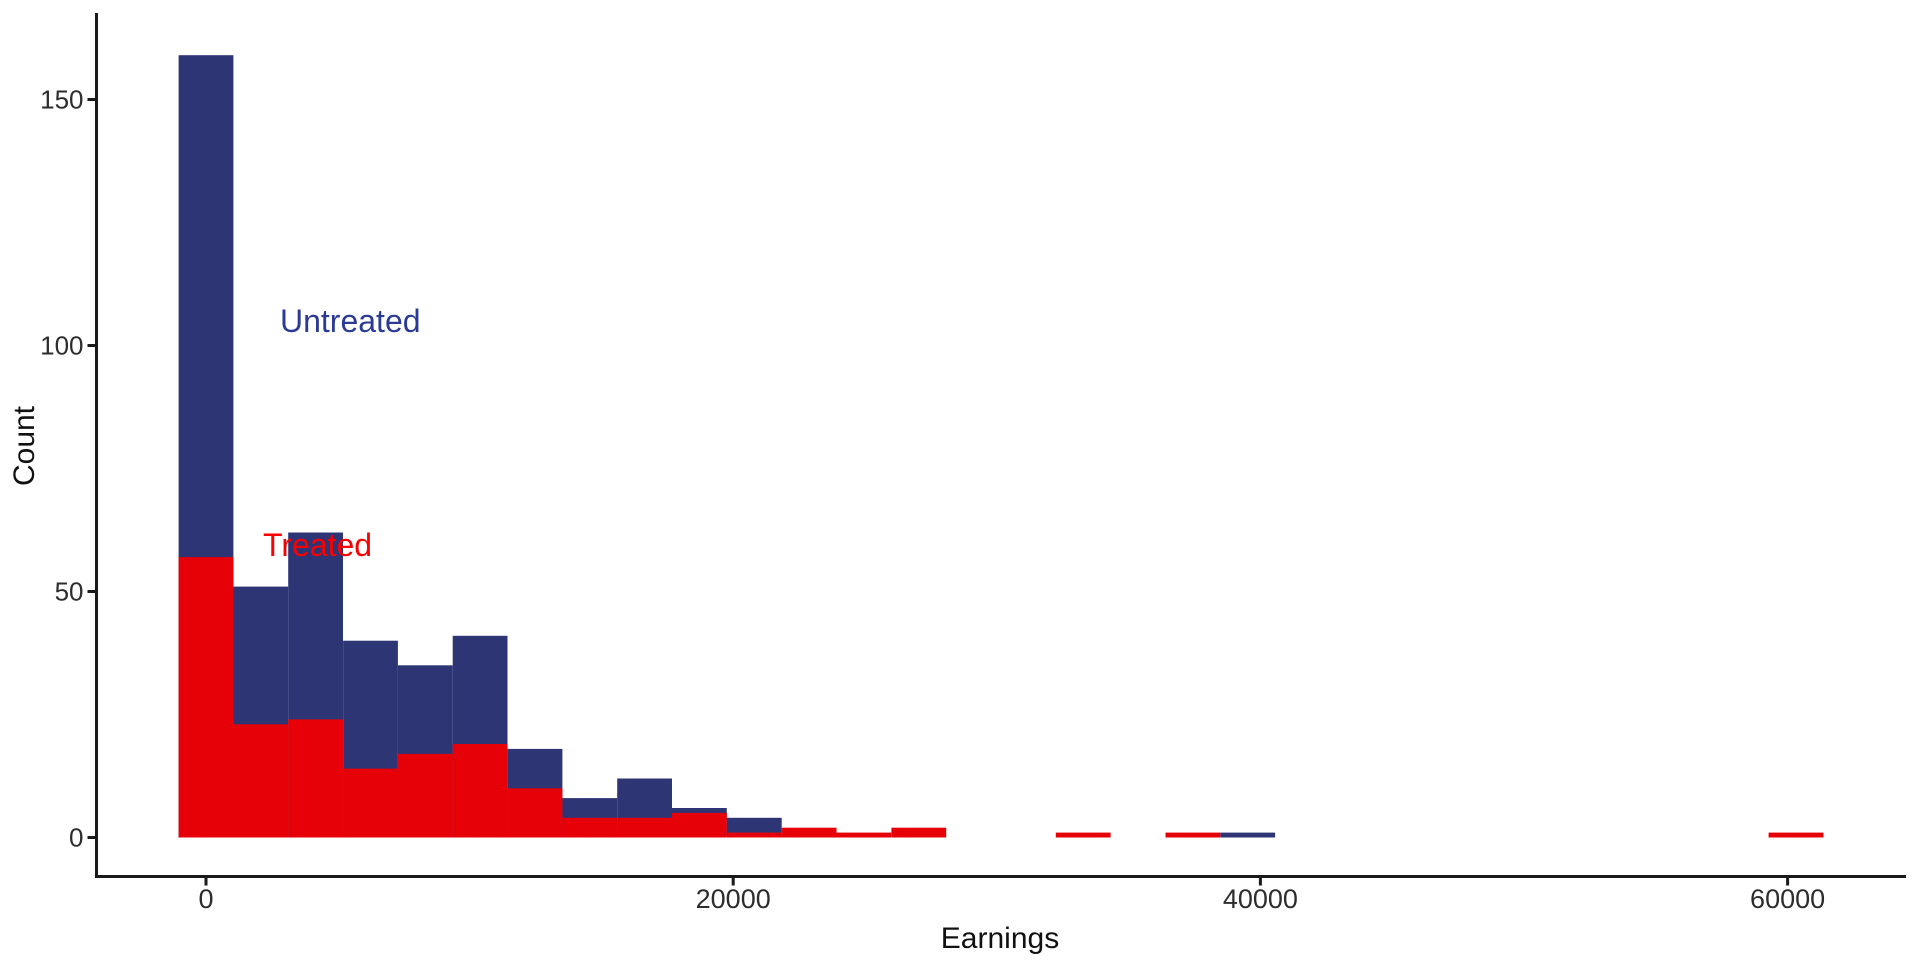  What do you see at coordinates (69, 591) in the screenshot?
I see `y-tick-label: 50` at bounding box center [69, 591].